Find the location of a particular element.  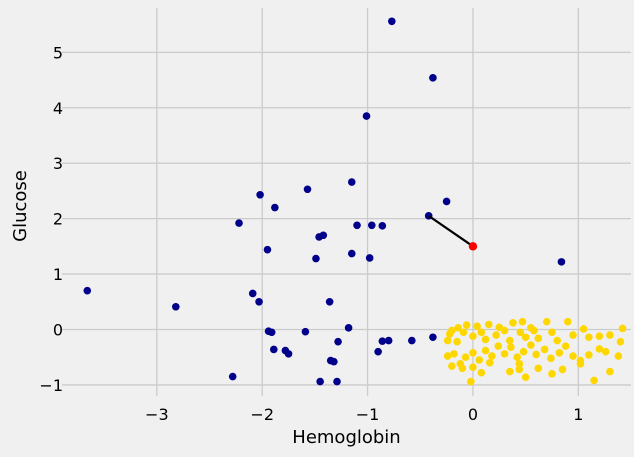

x-tick-label: 1 is located at coordinates (578, 414).